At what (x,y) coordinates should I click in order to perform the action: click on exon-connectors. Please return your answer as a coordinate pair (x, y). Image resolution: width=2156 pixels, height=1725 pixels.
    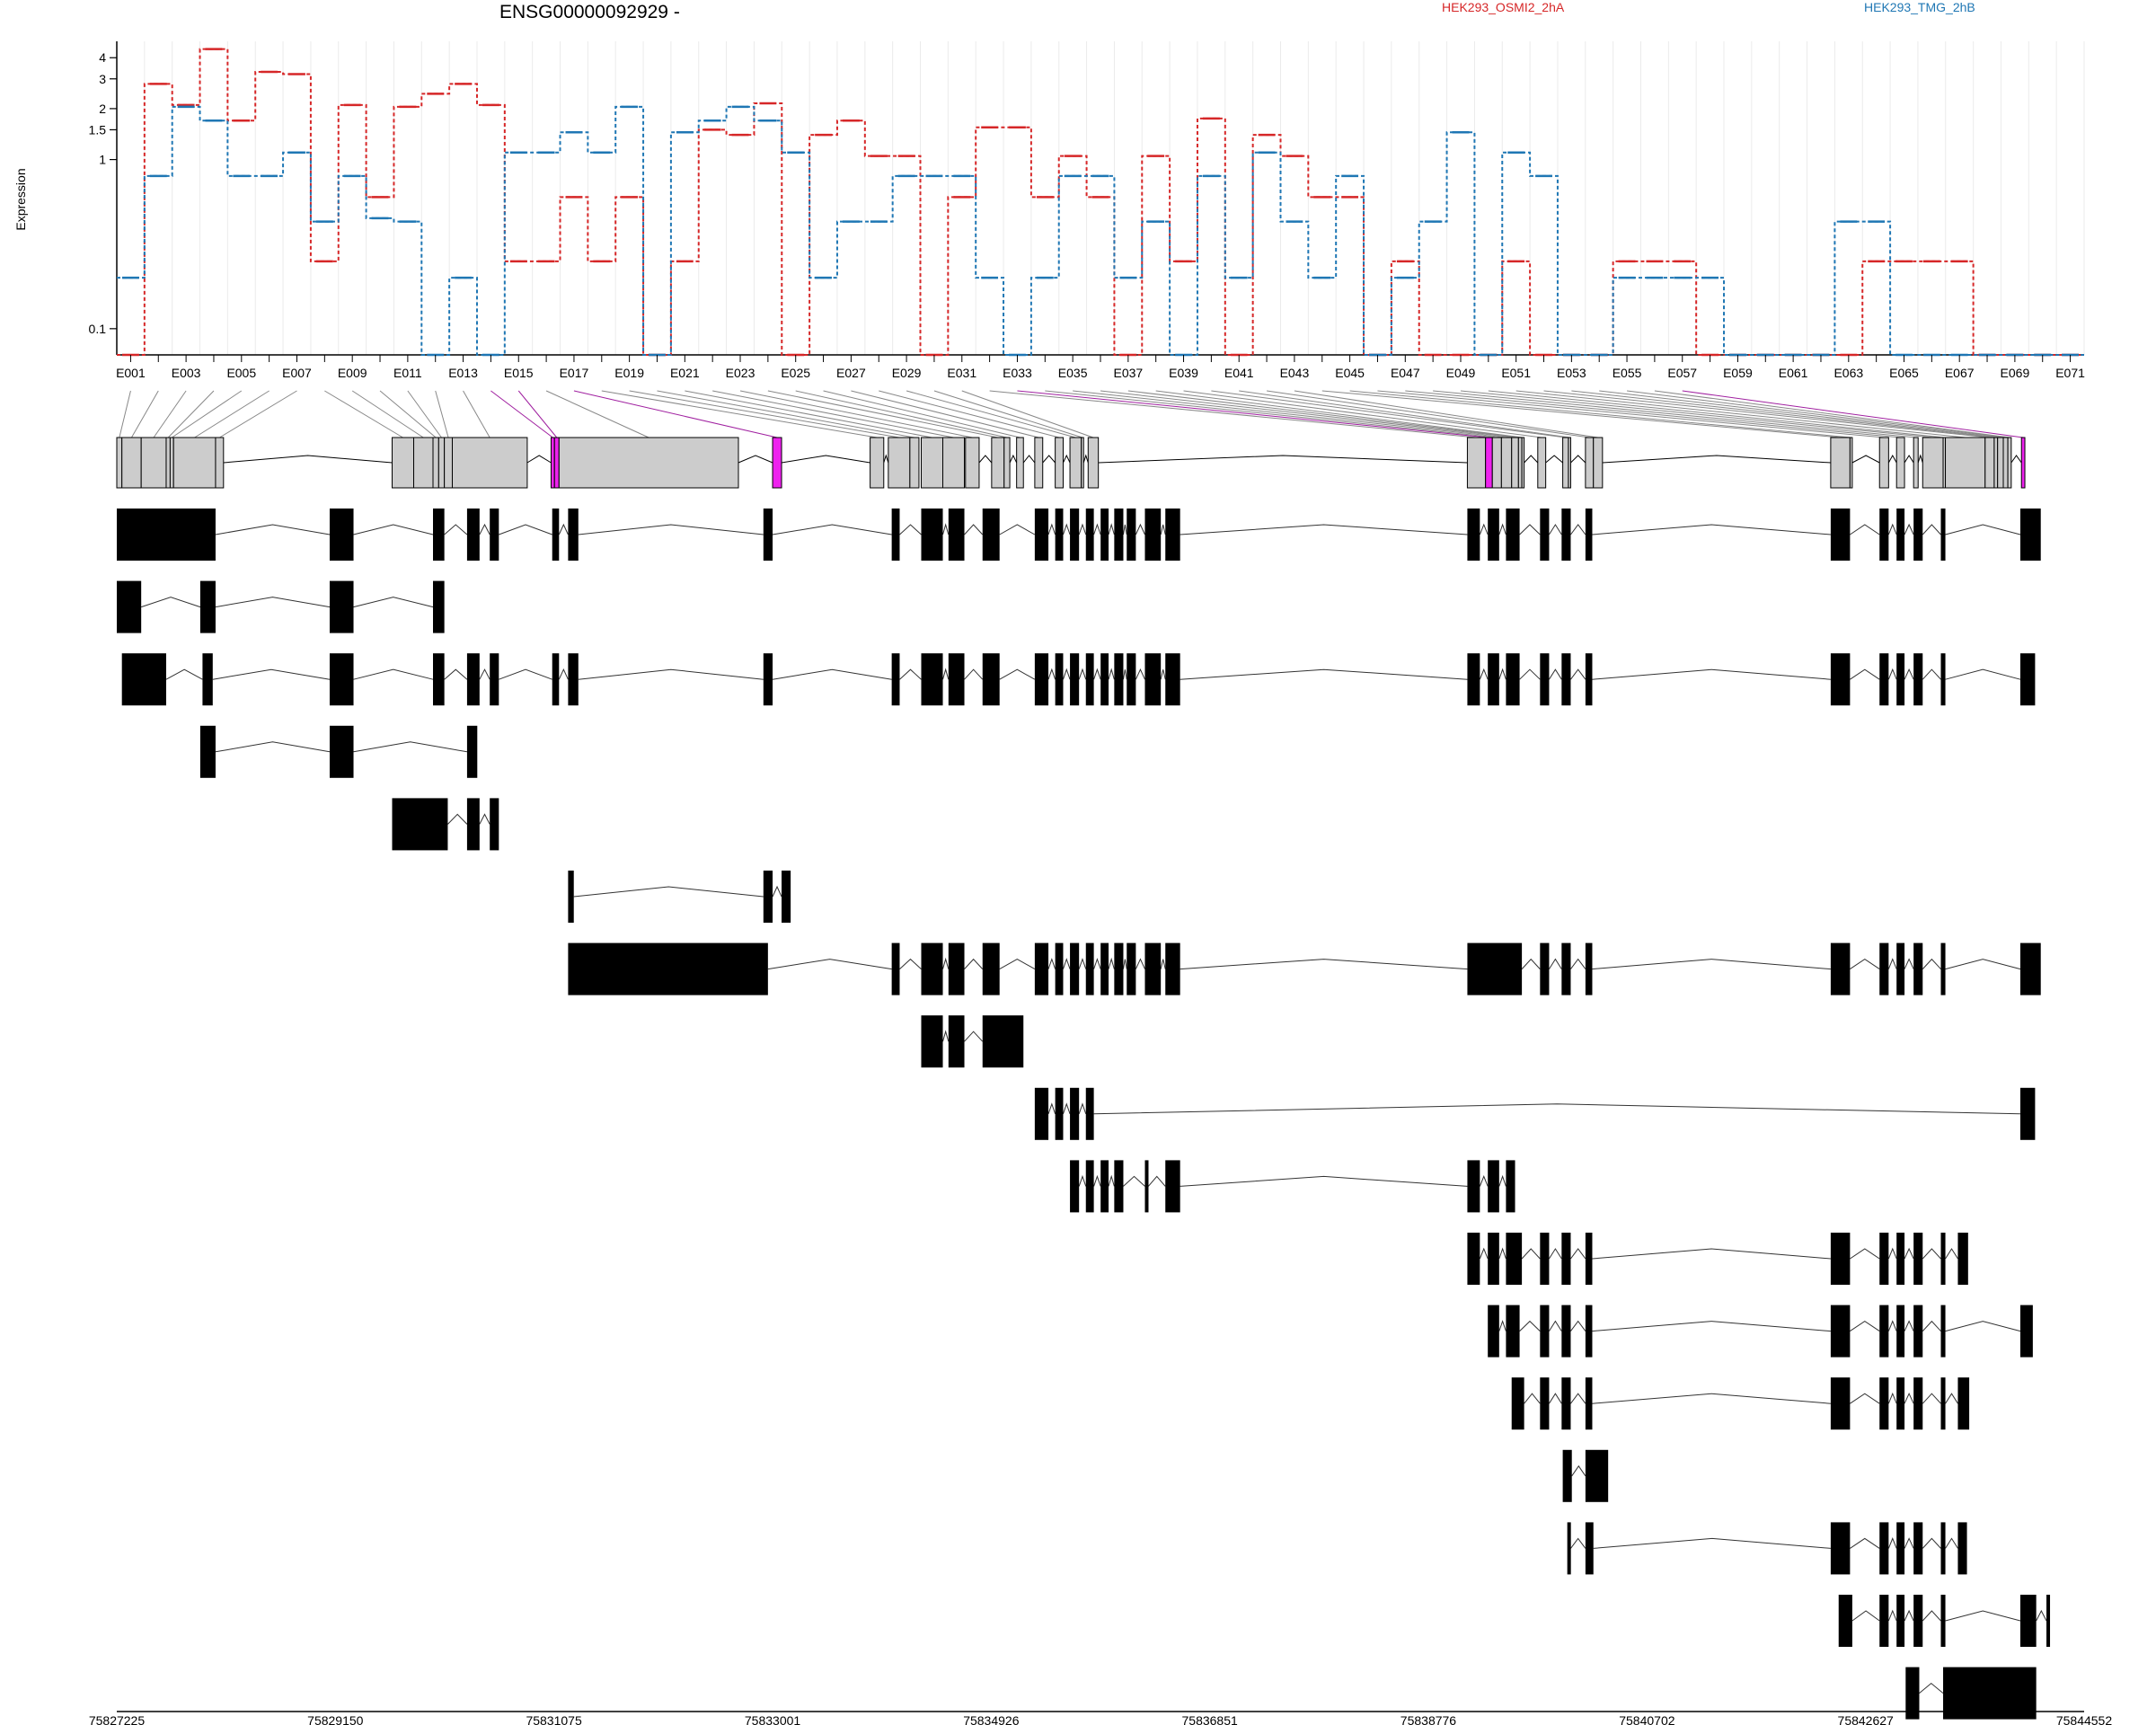
    Looking at the image, I should click on (1071, 414).